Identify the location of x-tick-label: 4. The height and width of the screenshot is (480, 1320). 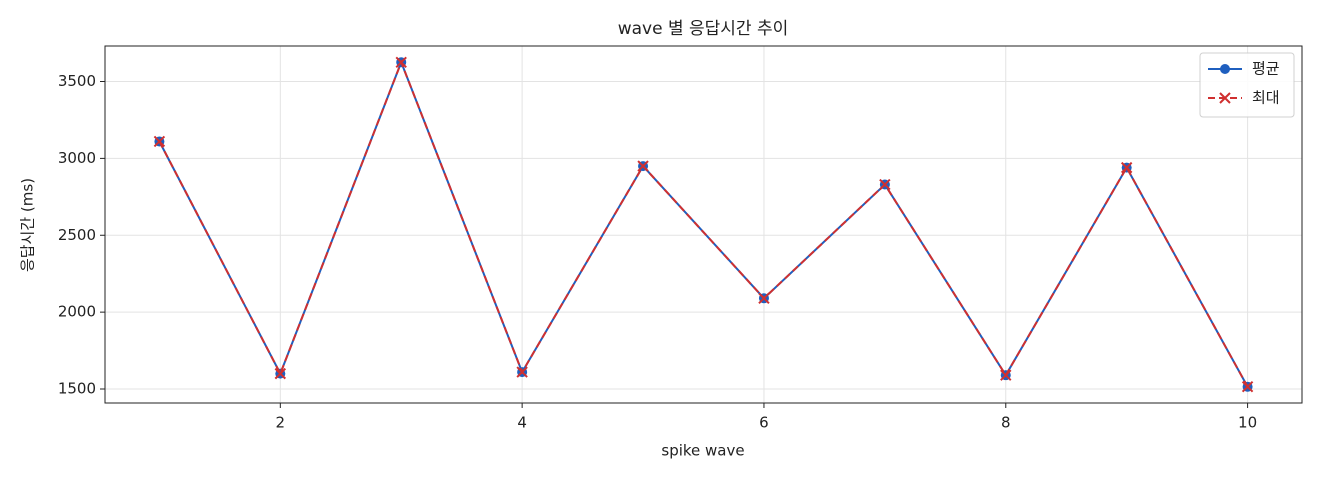
(522, 423).